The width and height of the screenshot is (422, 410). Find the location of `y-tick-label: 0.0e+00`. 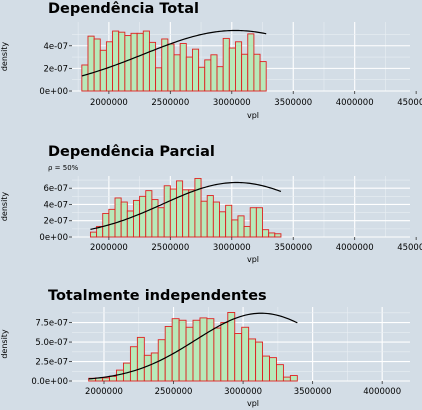

y-tick-label: 0.0e+00 is located at coordinates (49, 382).